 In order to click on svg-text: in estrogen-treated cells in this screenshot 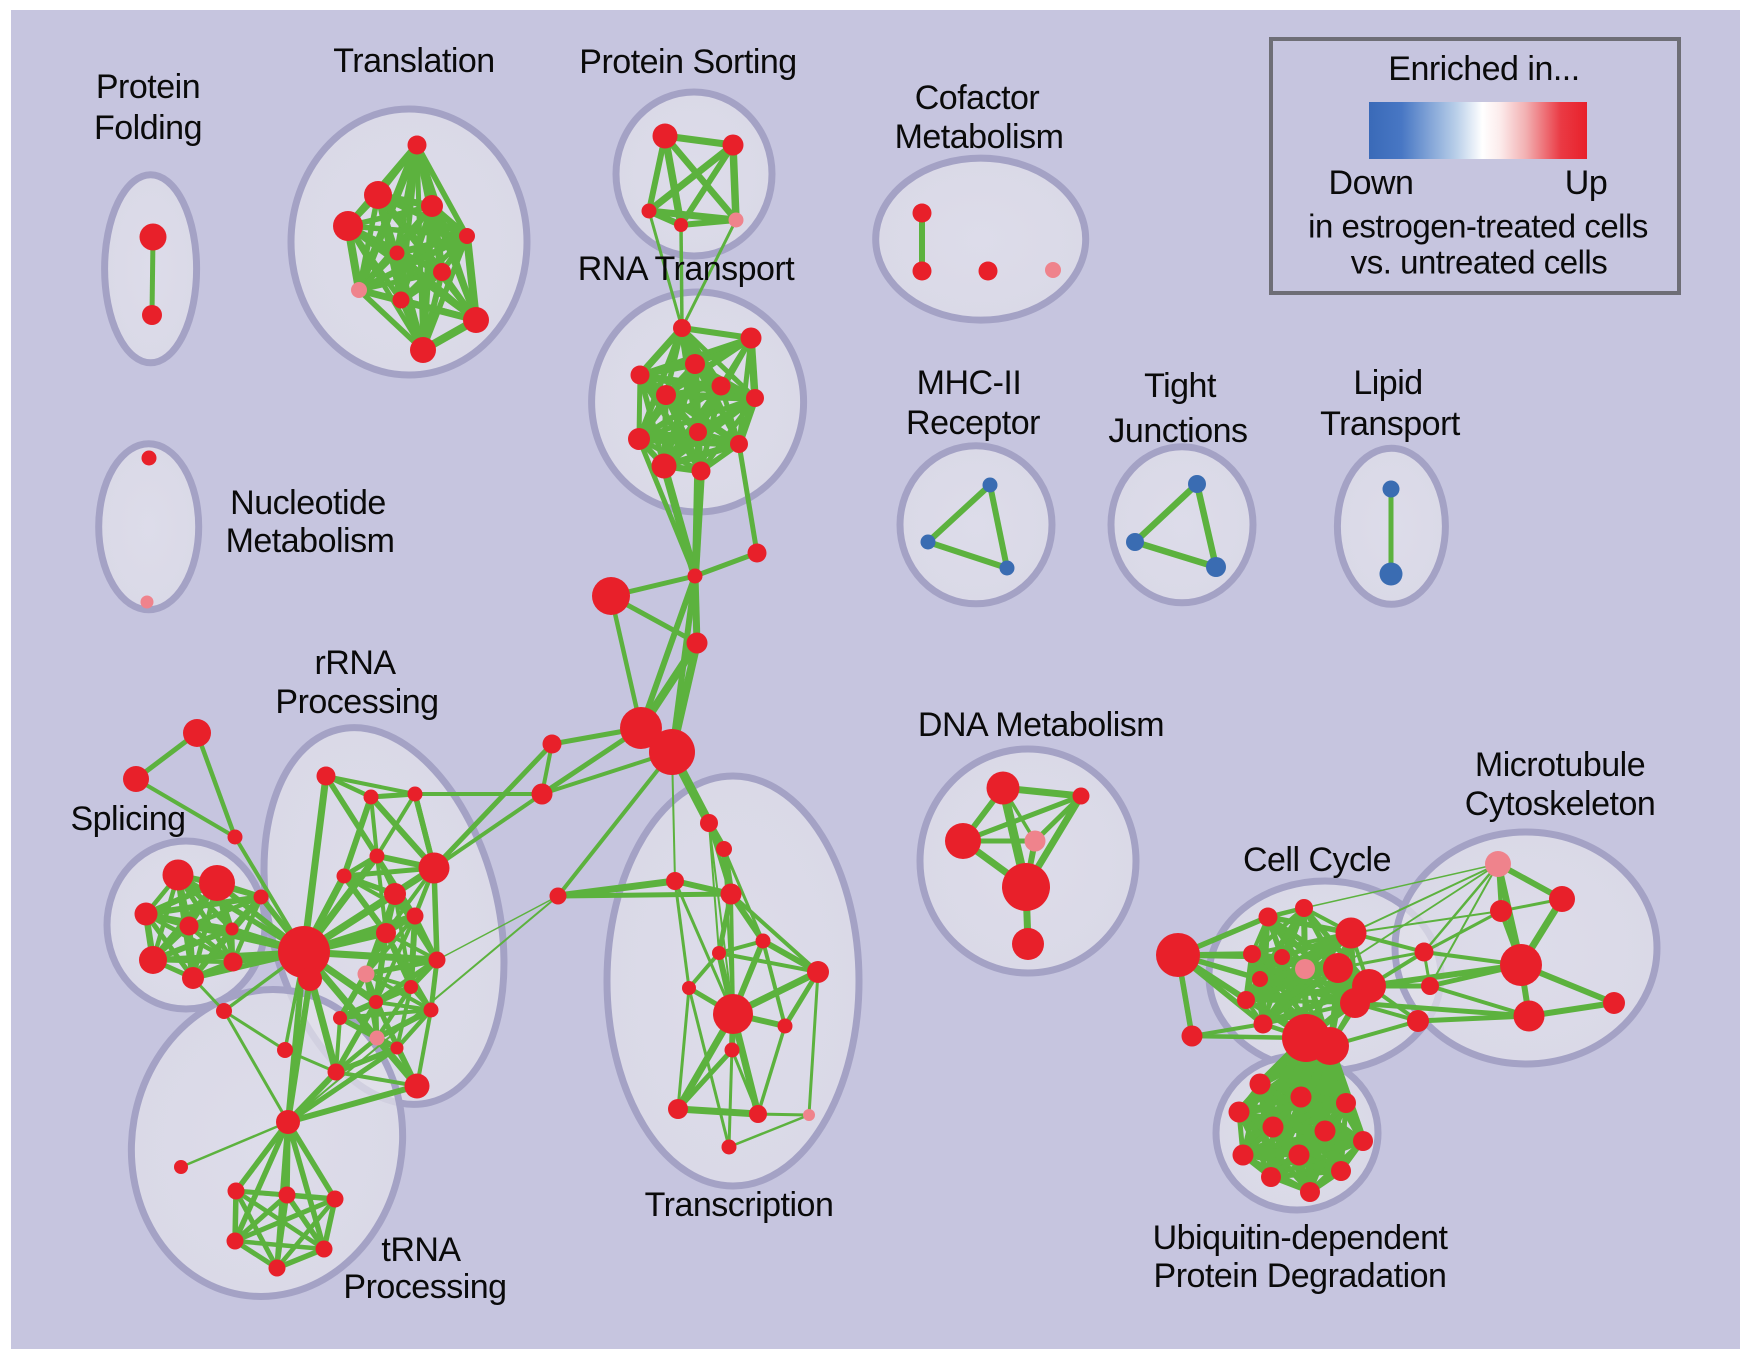, I will do `click(1478, 226)`.